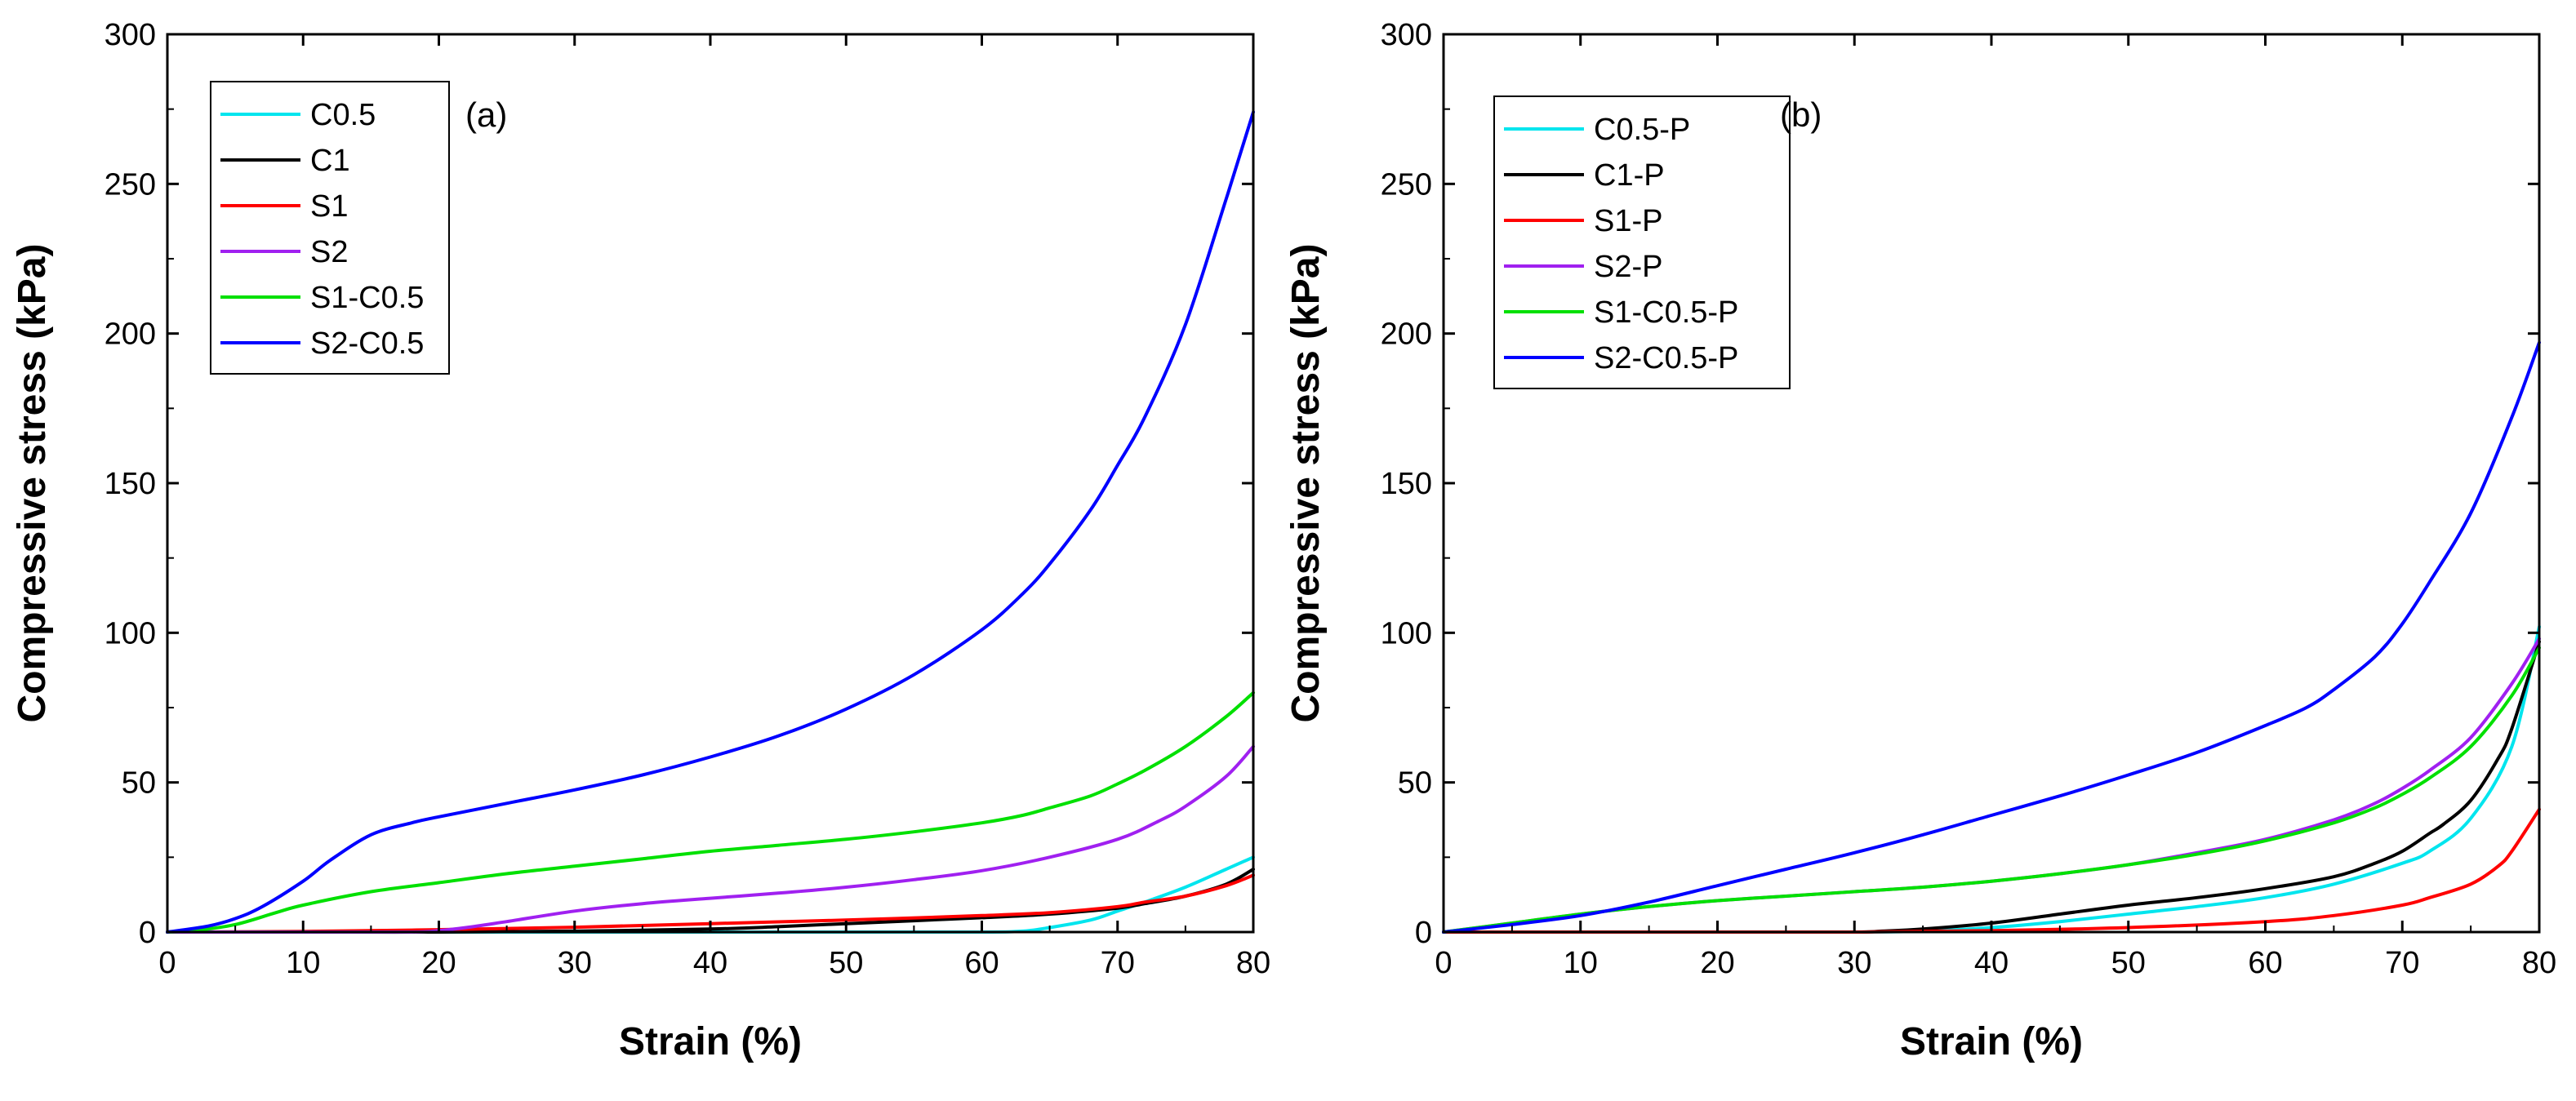 The image size is (2576, 1101). What do you see at coordinates (846, 963) in the screenshot?
I see `panel-a-x-tick-label: 50` at bounding box center [846, 963].